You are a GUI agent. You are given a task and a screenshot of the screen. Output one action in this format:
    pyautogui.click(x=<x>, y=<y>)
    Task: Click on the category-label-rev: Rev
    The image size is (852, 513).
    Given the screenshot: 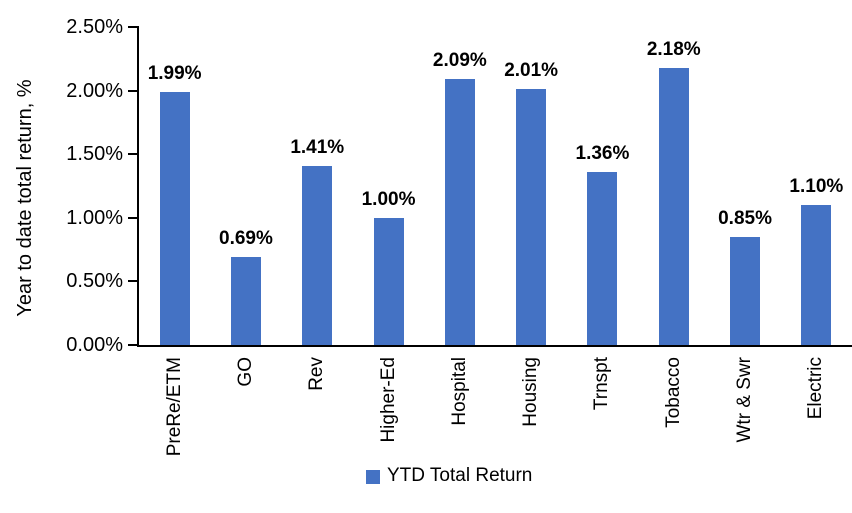 What is the action you would take?
    pyautogui.click(x=317, y=374)
    